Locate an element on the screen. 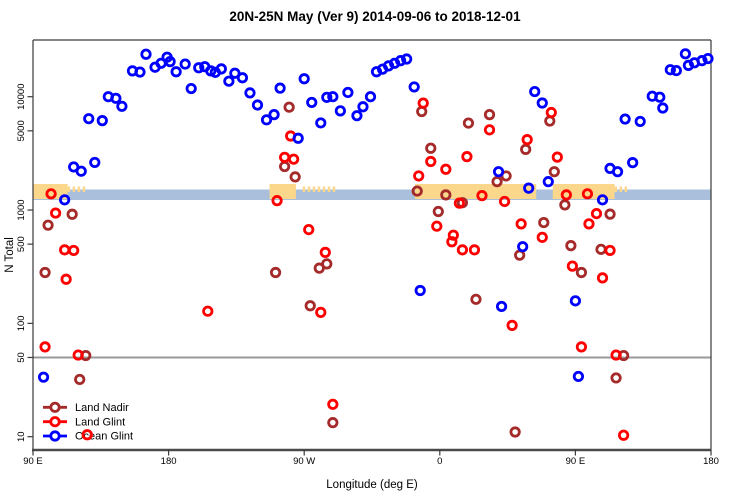  y-tick-label: 50 is located at coordinates (21, 357).